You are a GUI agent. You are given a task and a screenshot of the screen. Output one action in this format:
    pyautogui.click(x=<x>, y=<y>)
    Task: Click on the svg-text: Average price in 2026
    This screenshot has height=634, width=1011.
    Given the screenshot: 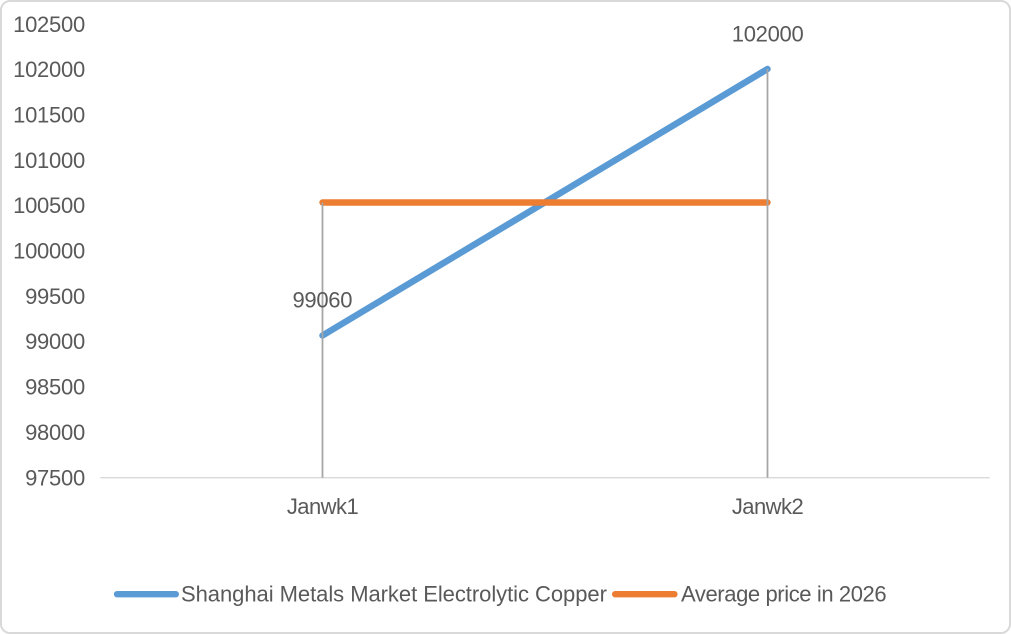 What is the action you would take?
    pyautogui.click(x=783, y=594)
    